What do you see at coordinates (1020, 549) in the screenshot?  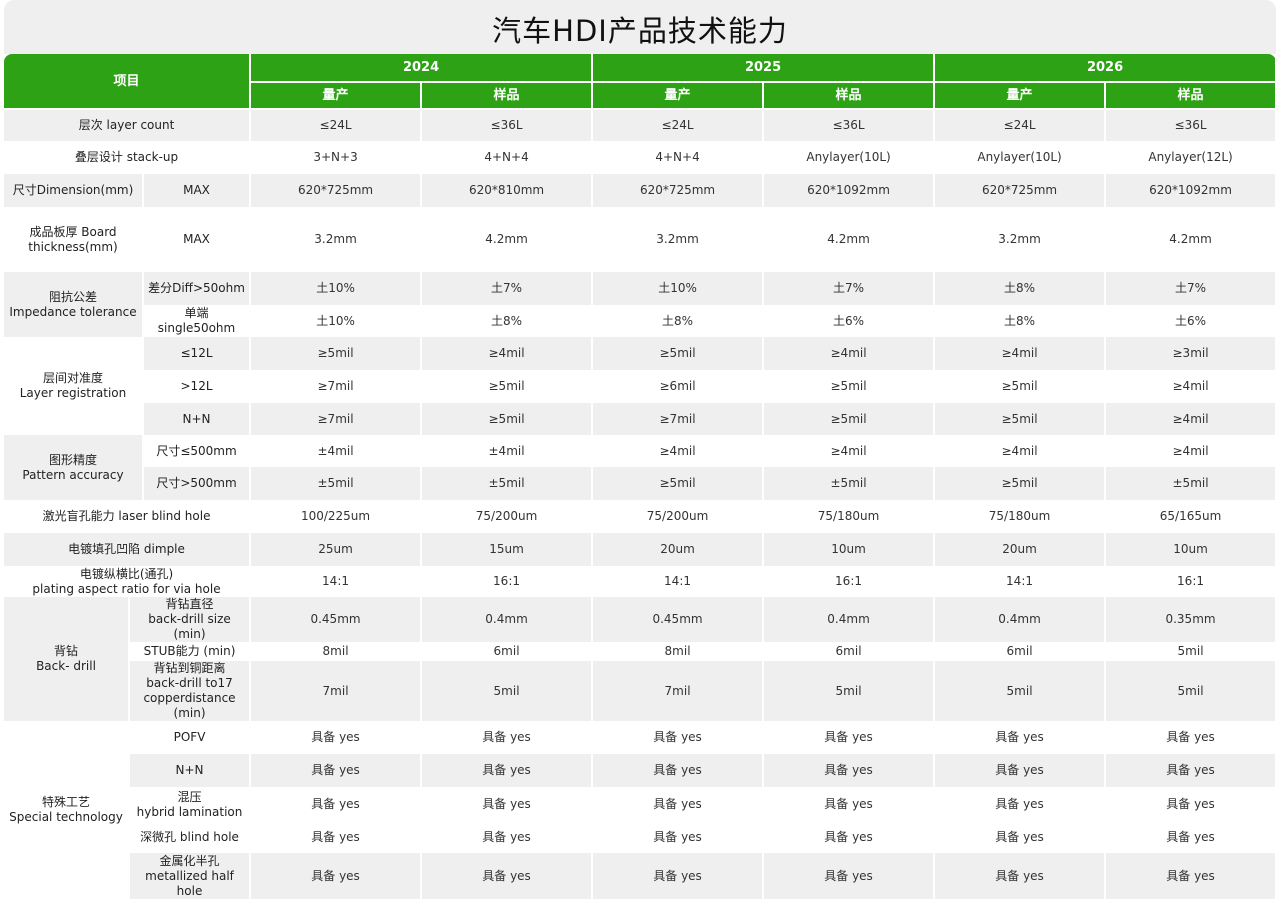 I see `value-cell: 20um` at bounding box center [1020, 549].